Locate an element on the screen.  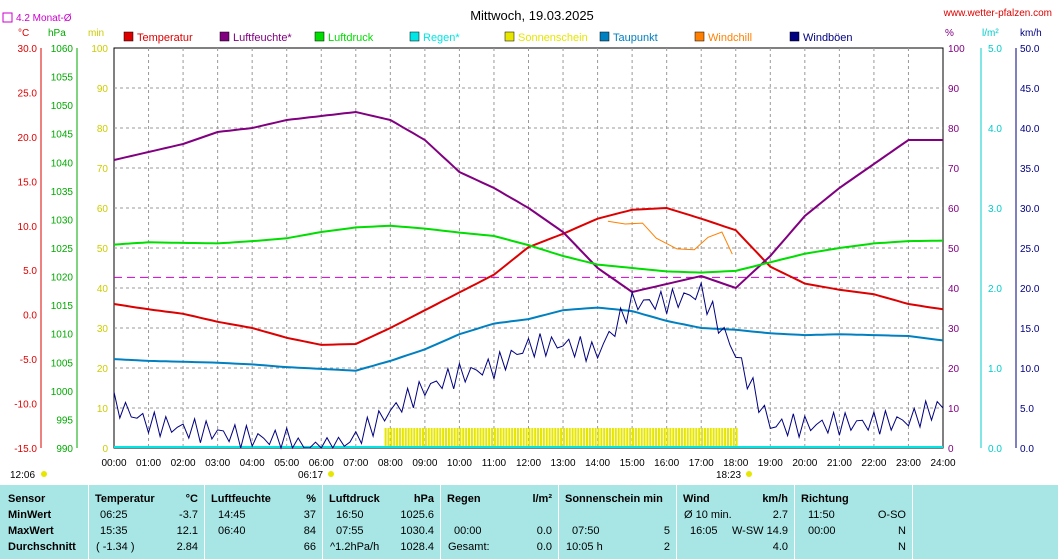
legend-label: Sonnenschein is located at coordinates (553, 38).